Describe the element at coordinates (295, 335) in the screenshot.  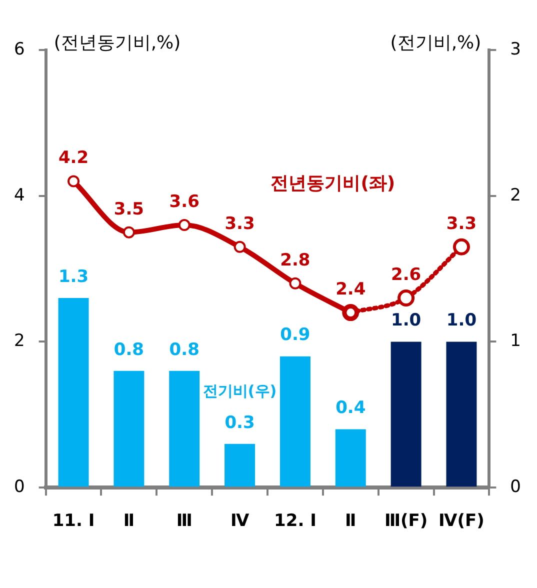
I see `data-label: 0.9` at that location.